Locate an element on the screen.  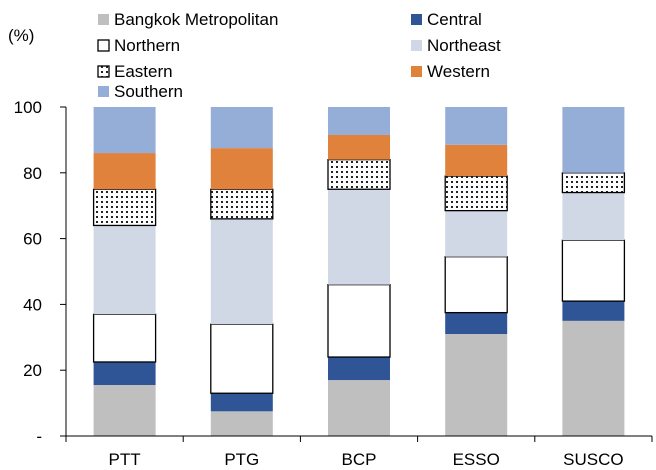
y-tick-label: 80 is located at coordinates (32, 173).